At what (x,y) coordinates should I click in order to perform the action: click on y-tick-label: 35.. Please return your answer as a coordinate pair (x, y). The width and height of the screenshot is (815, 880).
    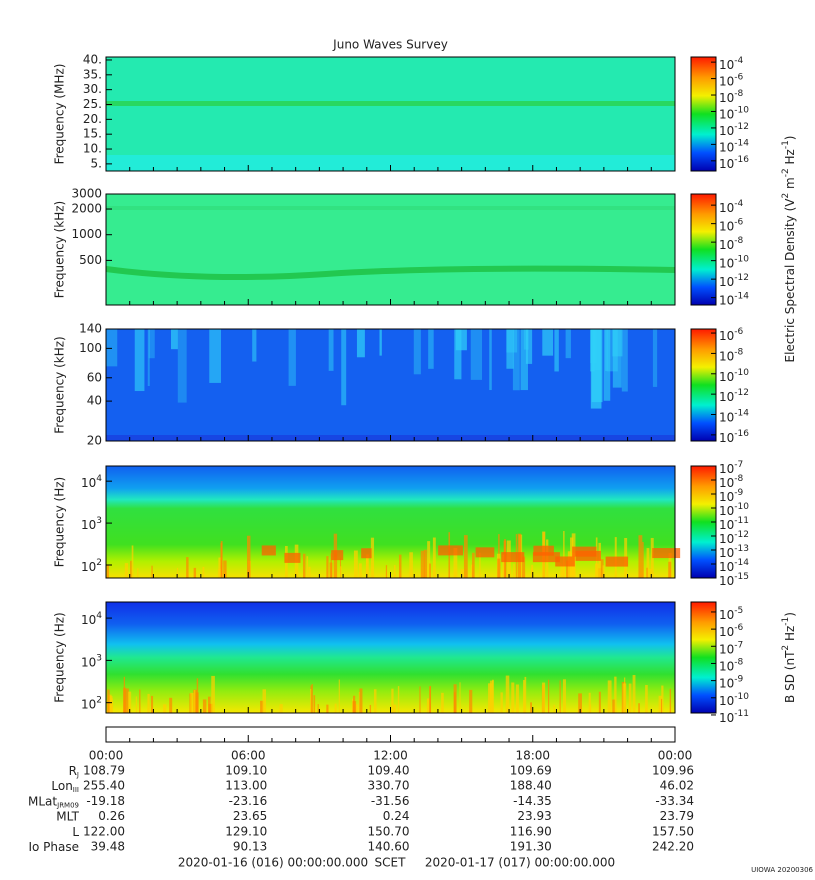
    Looking at the image, I should click on (92, 74).